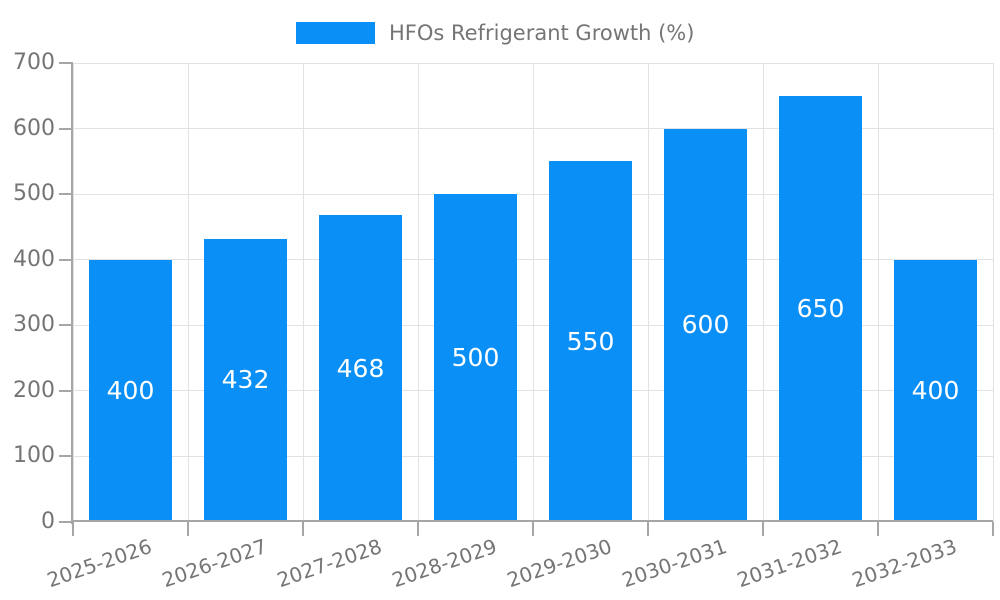  I want to click on bar-2031-2032, so click(820, 308).